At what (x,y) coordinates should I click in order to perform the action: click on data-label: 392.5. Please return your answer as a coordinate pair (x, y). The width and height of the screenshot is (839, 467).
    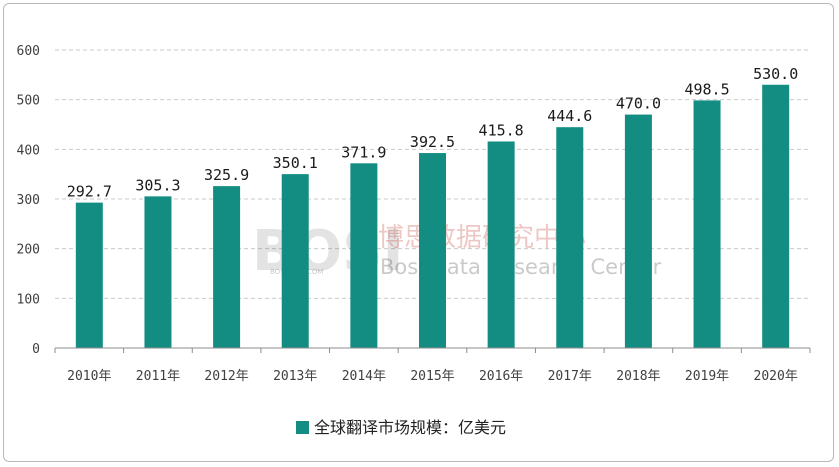
    Looking at the image, I should click on (432, 142).